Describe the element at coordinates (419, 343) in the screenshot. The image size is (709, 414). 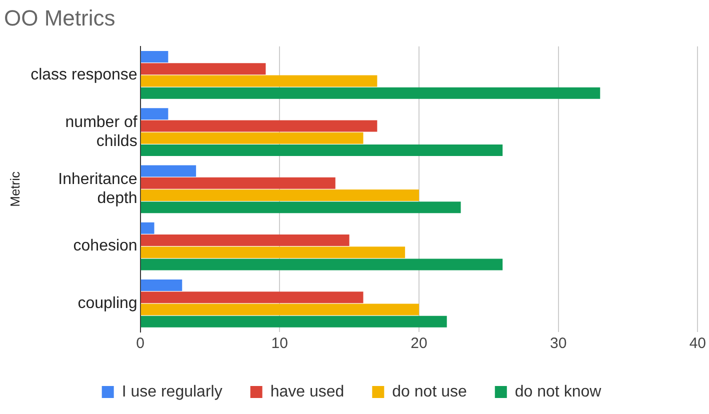
I see `x-tick-label: 20` at that location.